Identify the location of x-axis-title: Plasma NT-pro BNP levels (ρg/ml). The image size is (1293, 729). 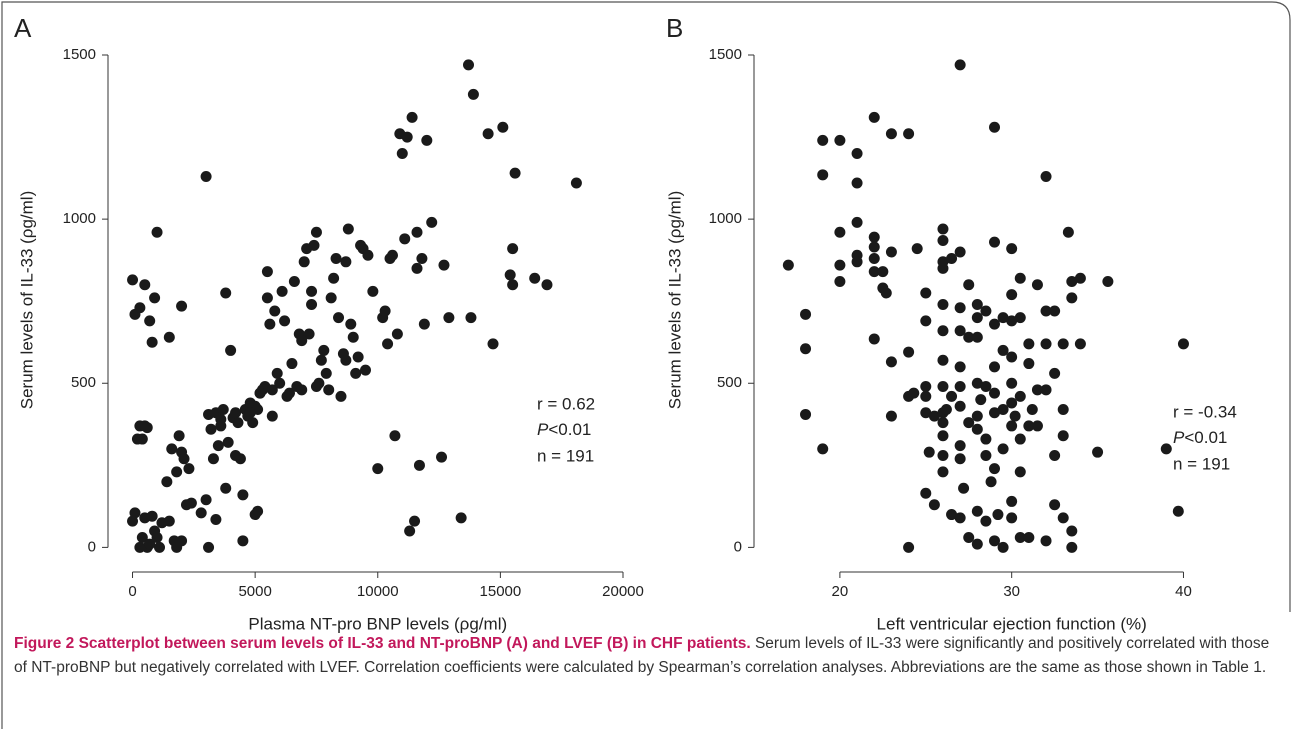
(377, 623).